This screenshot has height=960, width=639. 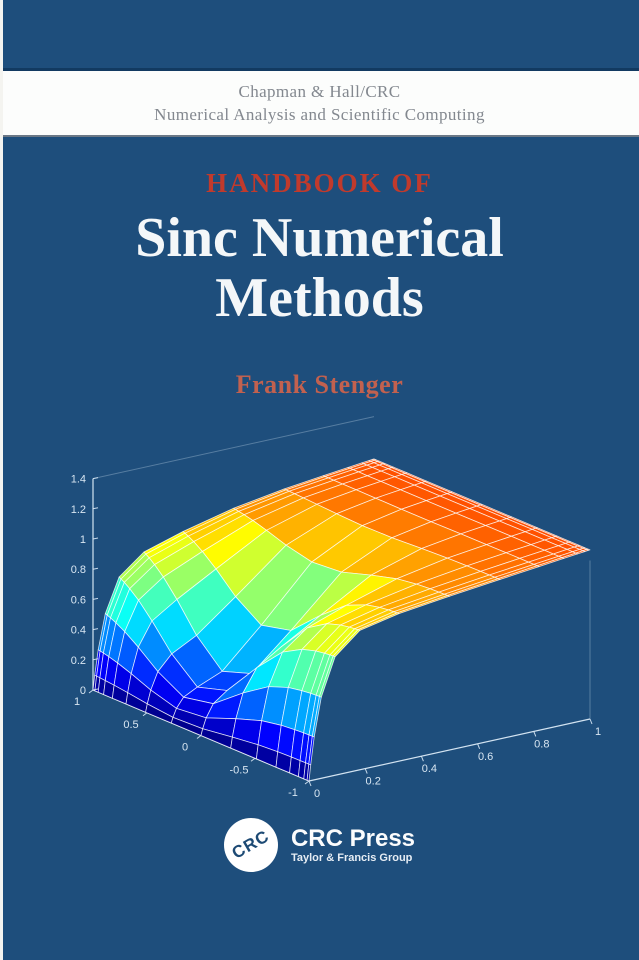 I want to click on crc-logo-text: CRC, so click(x=250, y=844).